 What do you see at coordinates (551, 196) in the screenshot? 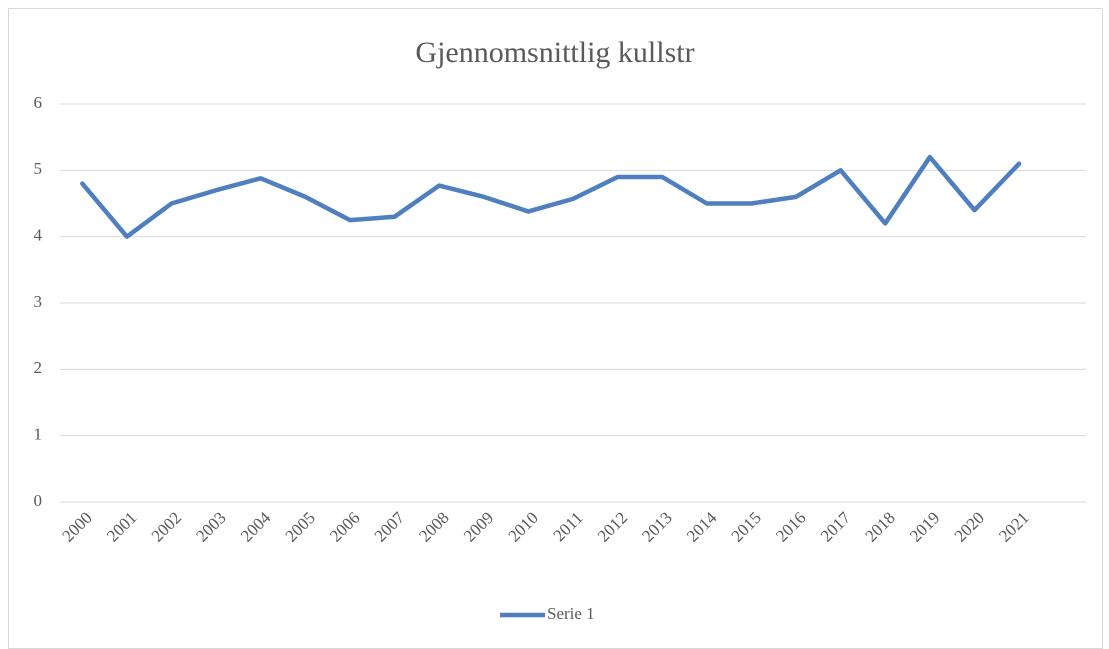
I see `series-line` at bounding box center [551, 196].